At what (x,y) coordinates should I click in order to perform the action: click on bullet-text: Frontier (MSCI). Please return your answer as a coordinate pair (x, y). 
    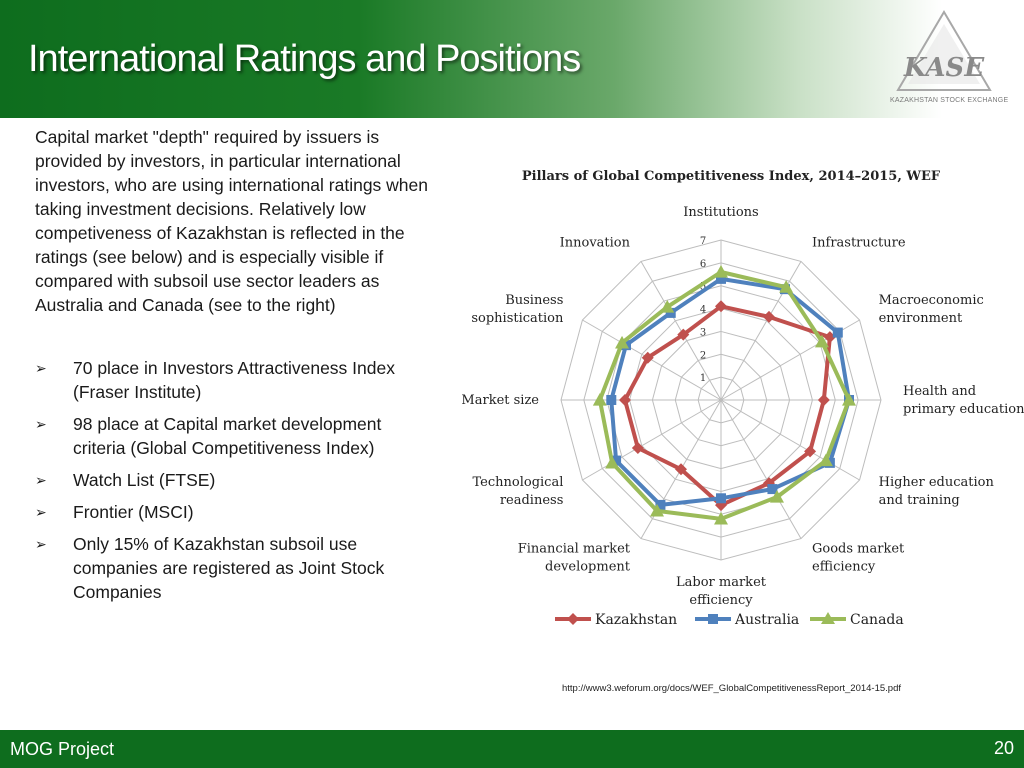
    Looking at the image, I should click on (133, 512).